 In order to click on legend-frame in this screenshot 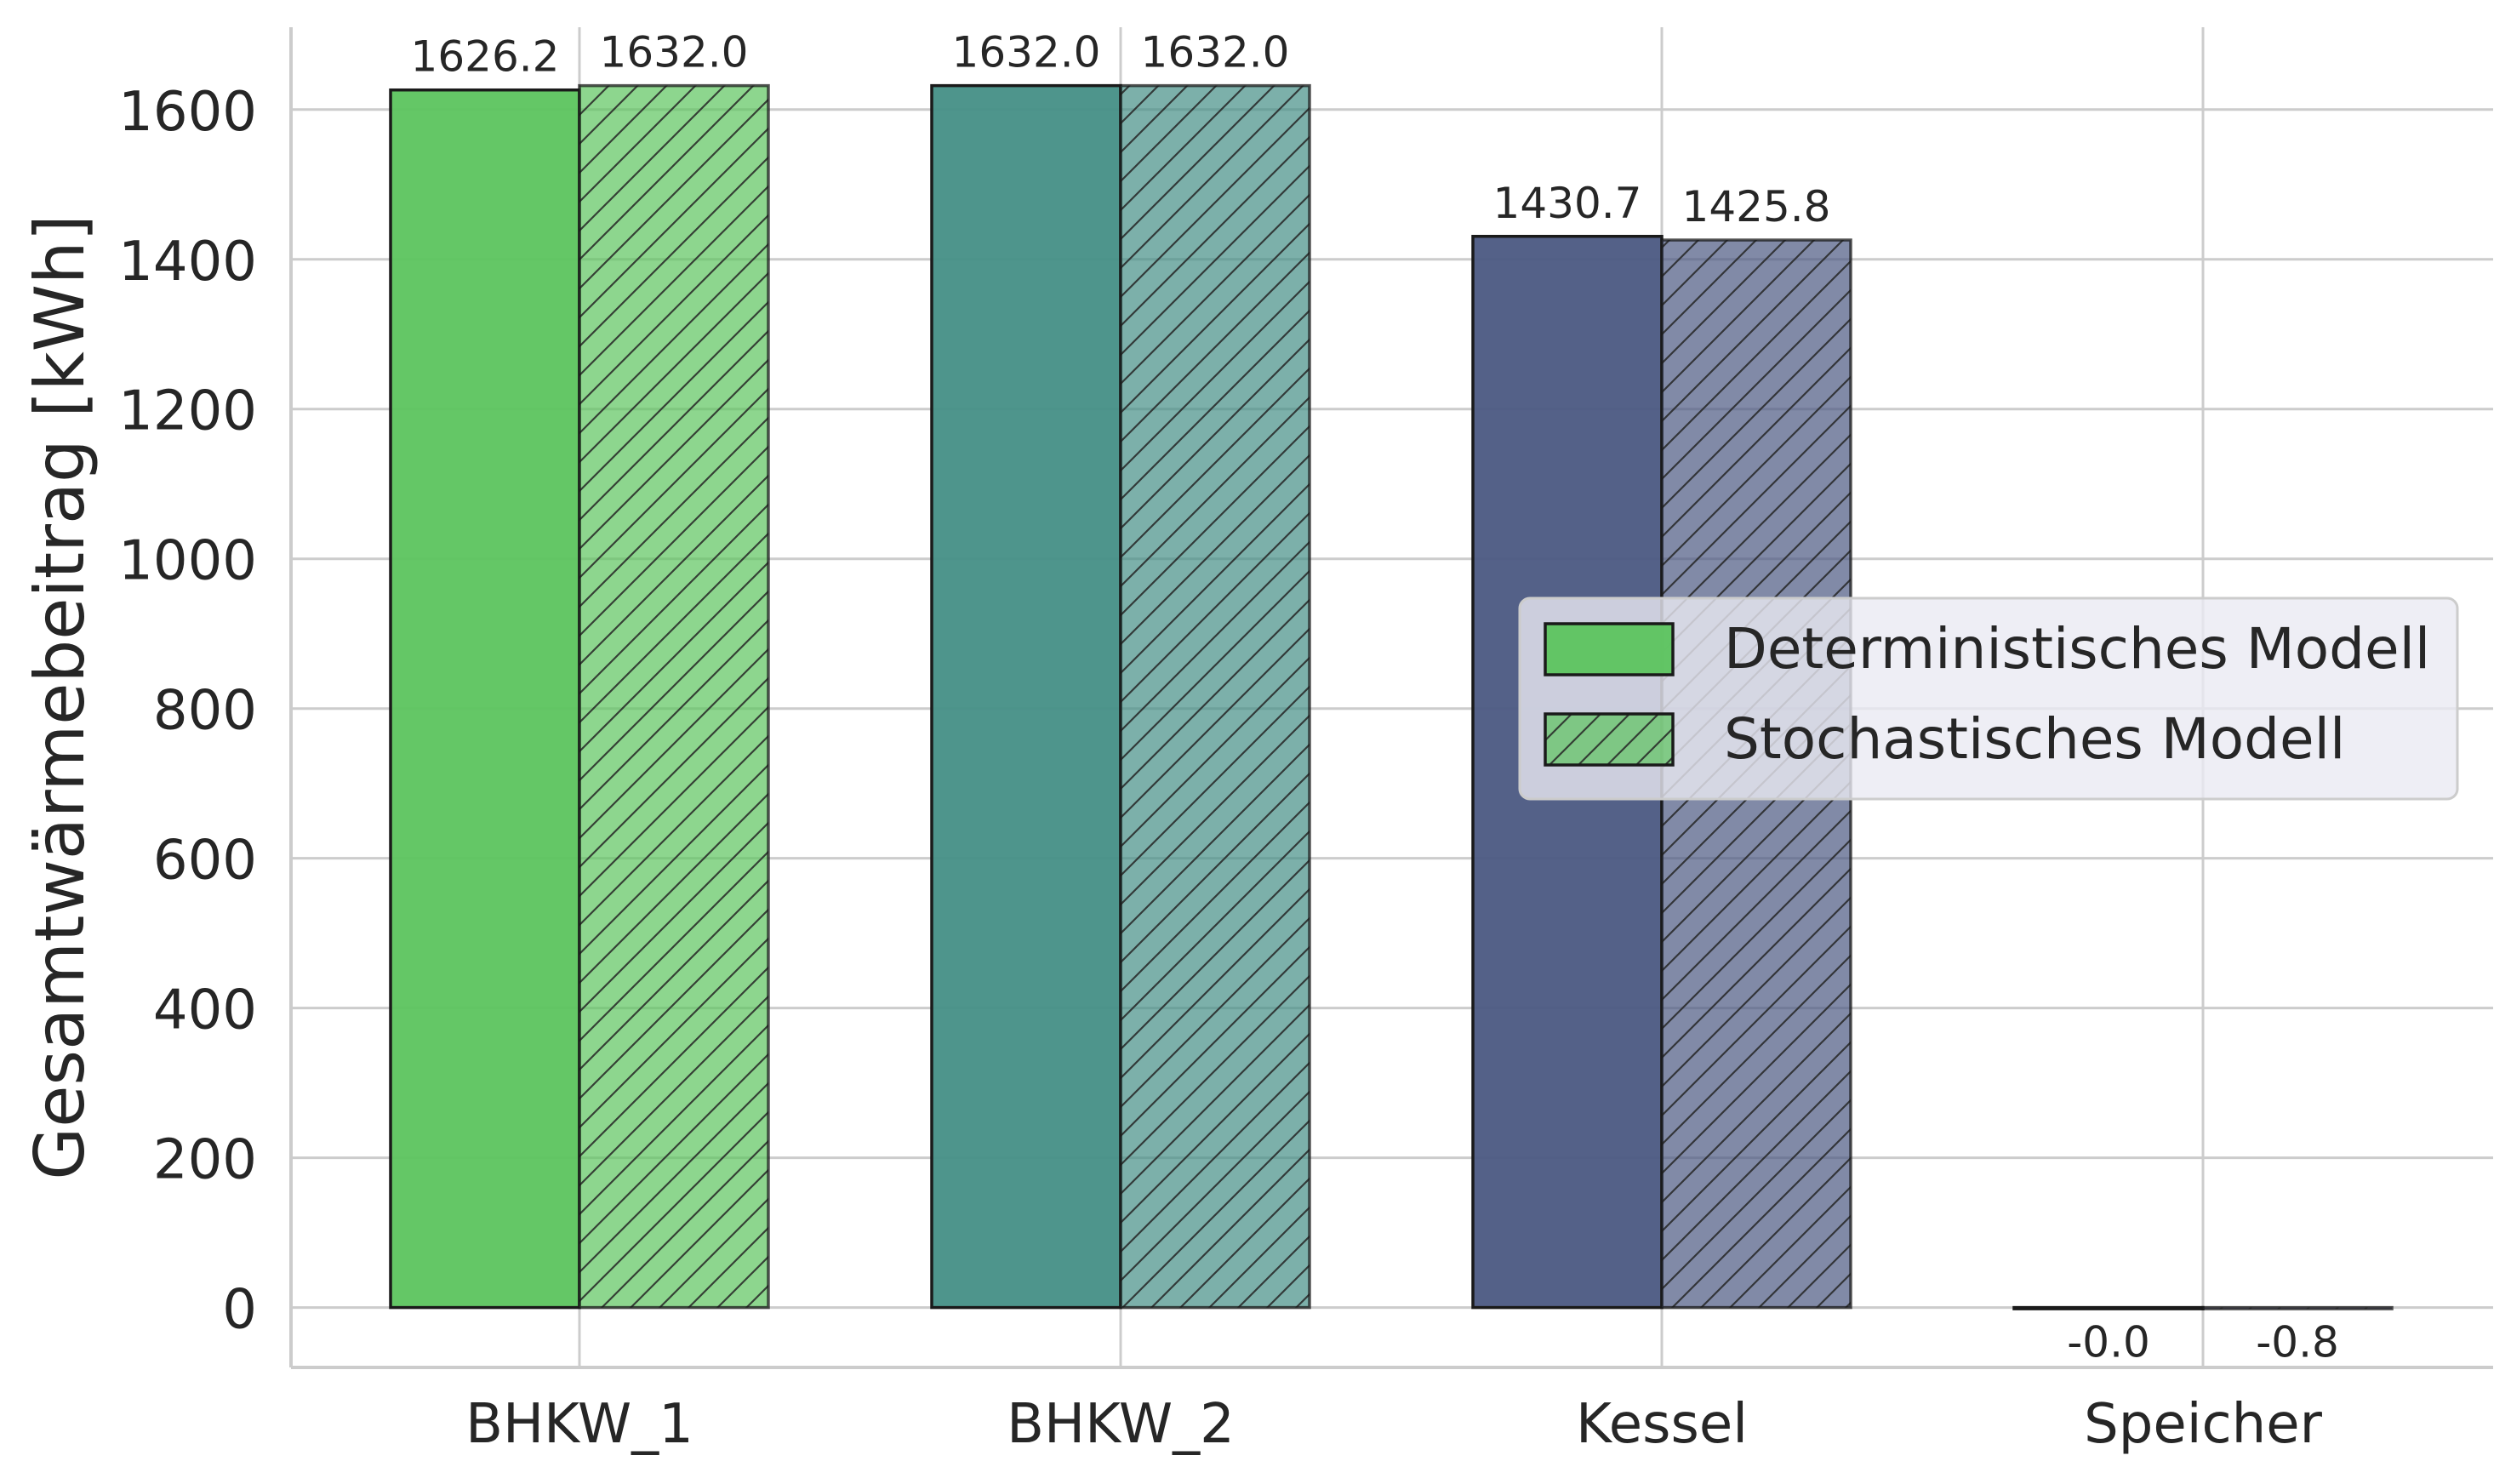, I will do `click(1988, 698)`.